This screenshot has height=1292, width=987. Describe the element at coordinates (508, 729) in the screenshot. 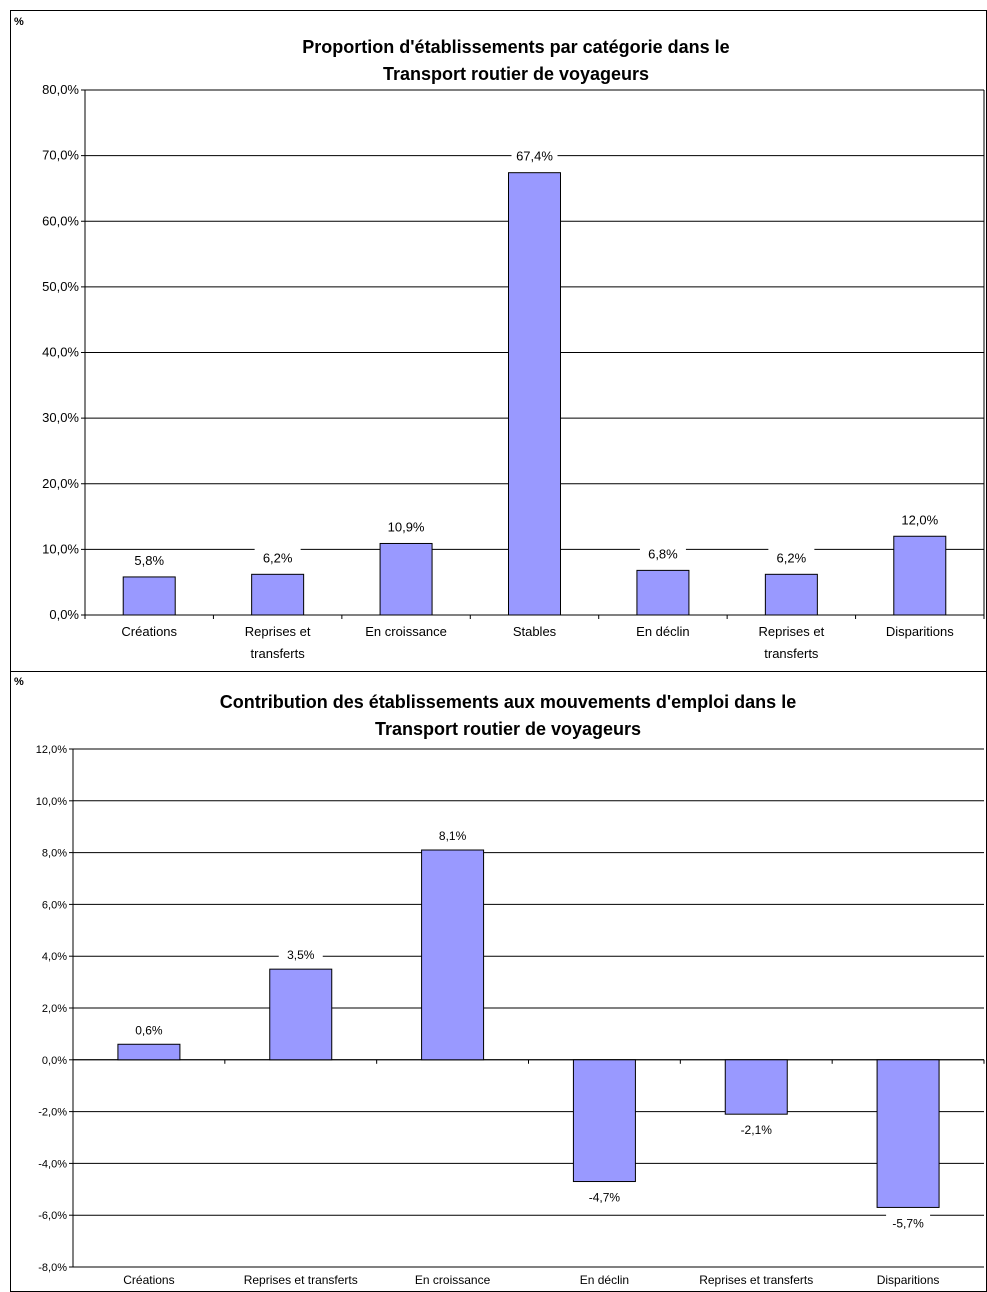

I see `chart-contribution-title-line-2: Transport routier de voyageurs` at that location.